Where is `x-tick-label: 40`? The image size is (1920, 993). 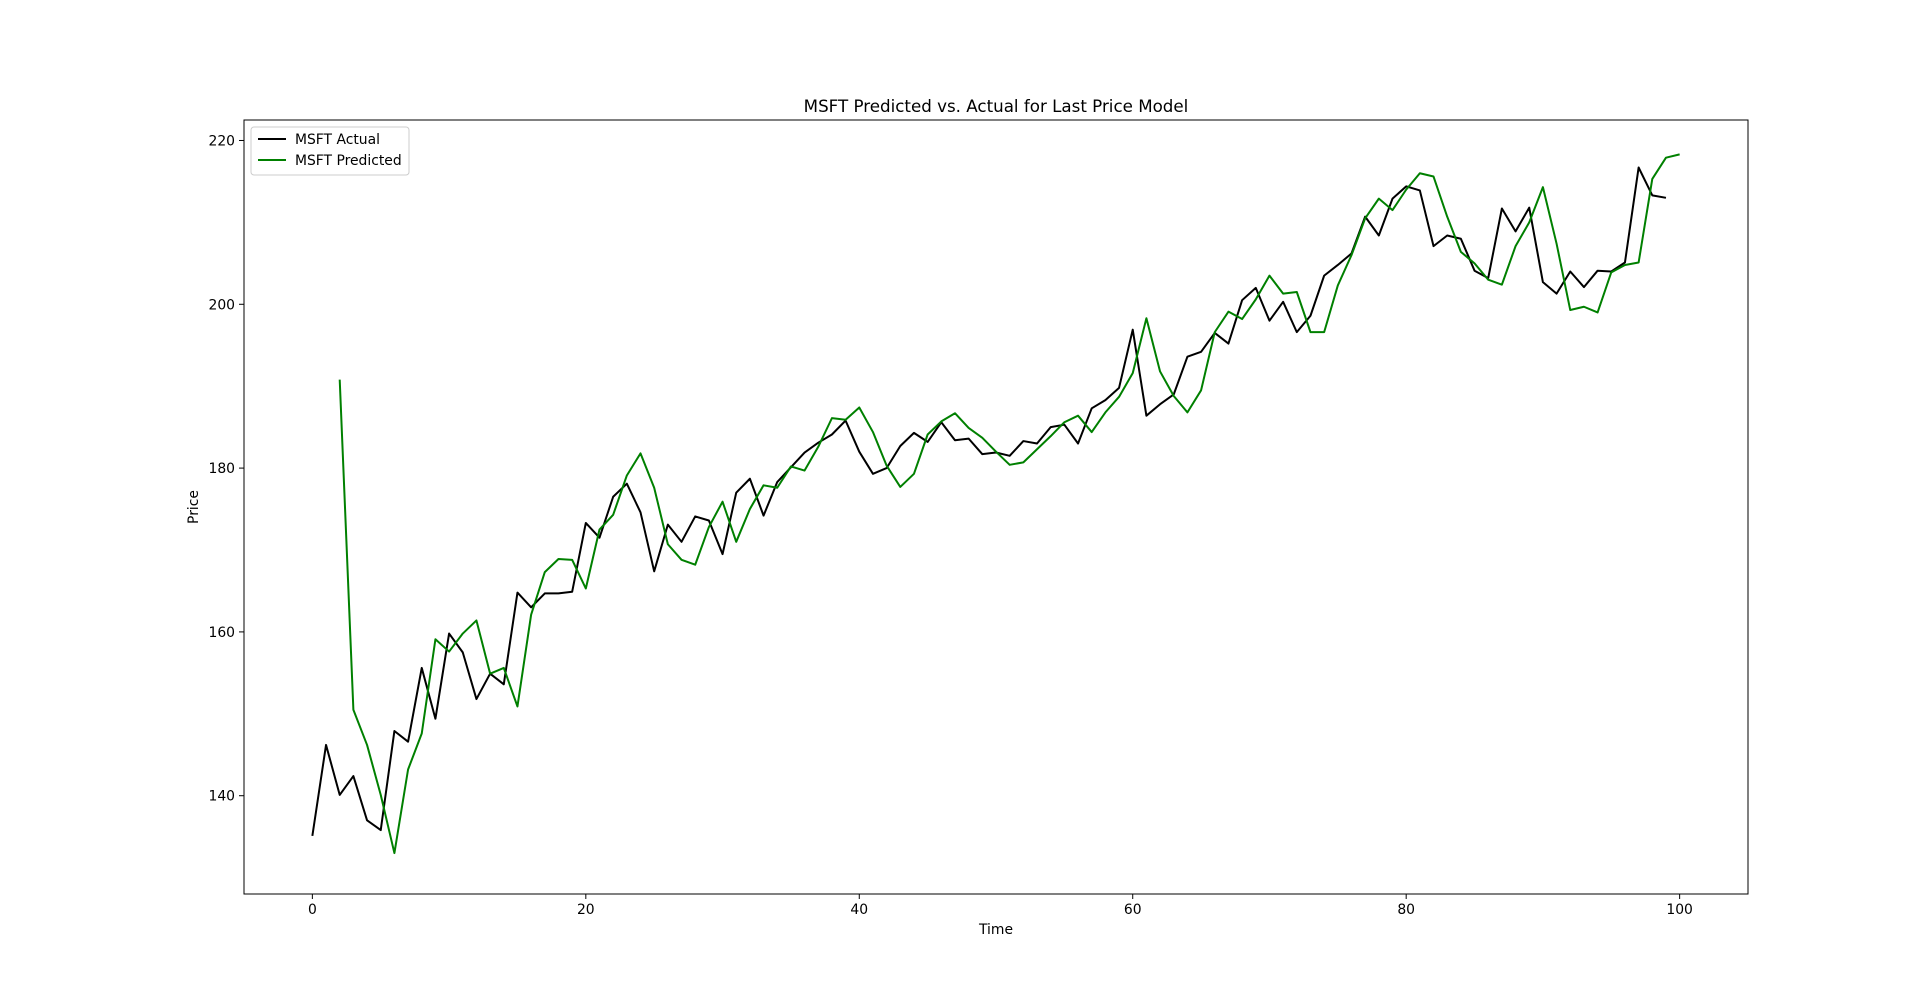
x-tick-label: 40 is located at coordinates (859, 910).